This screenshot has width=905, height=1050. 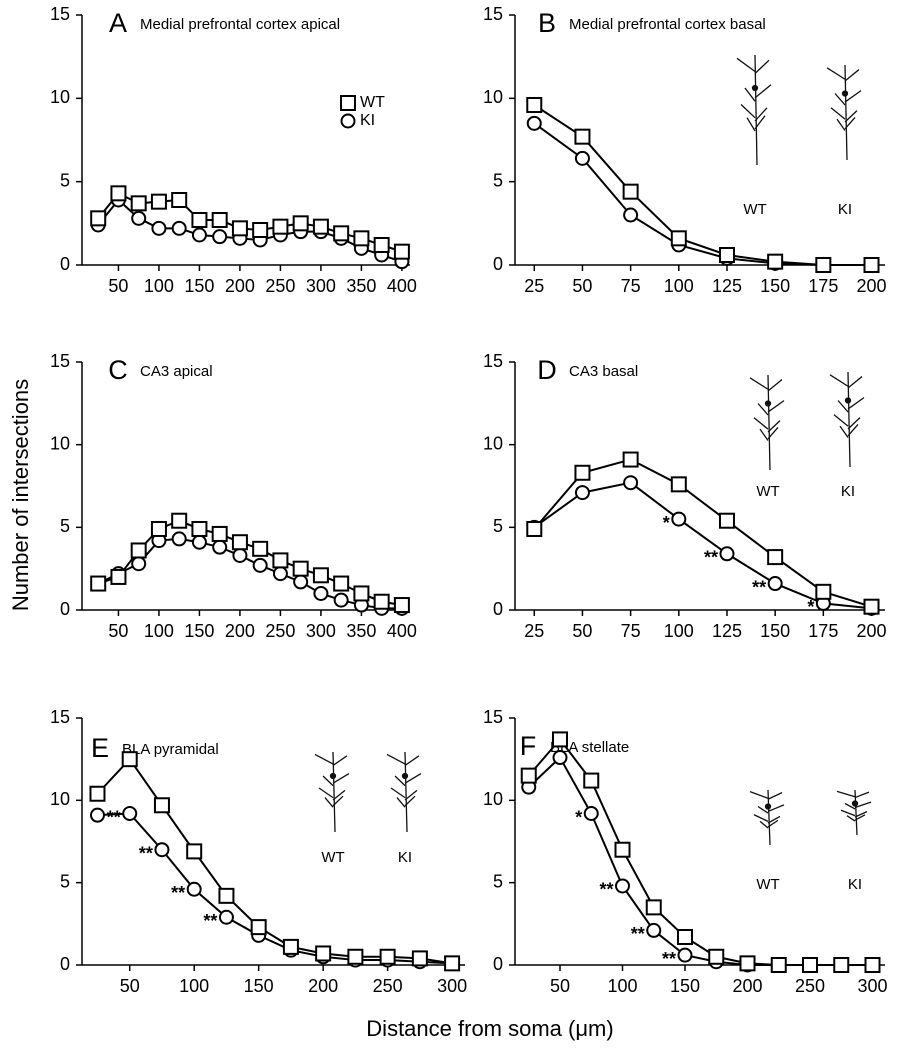 I want to click on panel-letter: F, so click(x=528, y=746).